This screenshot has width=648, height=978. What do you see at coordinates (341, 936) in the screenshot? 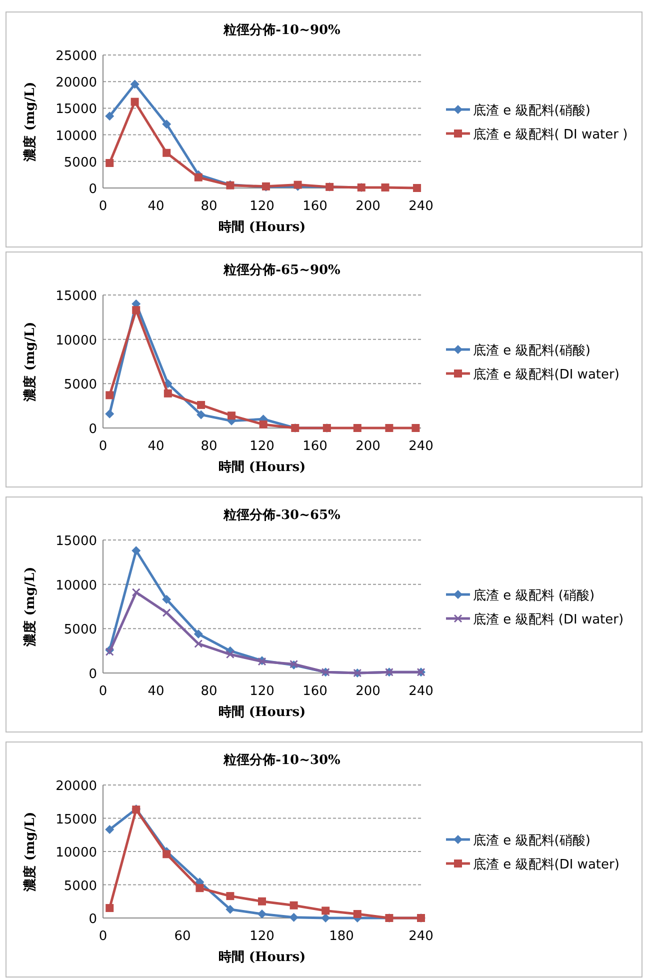
I see `x-tick-label: 180` at bounding box center [341, 936].